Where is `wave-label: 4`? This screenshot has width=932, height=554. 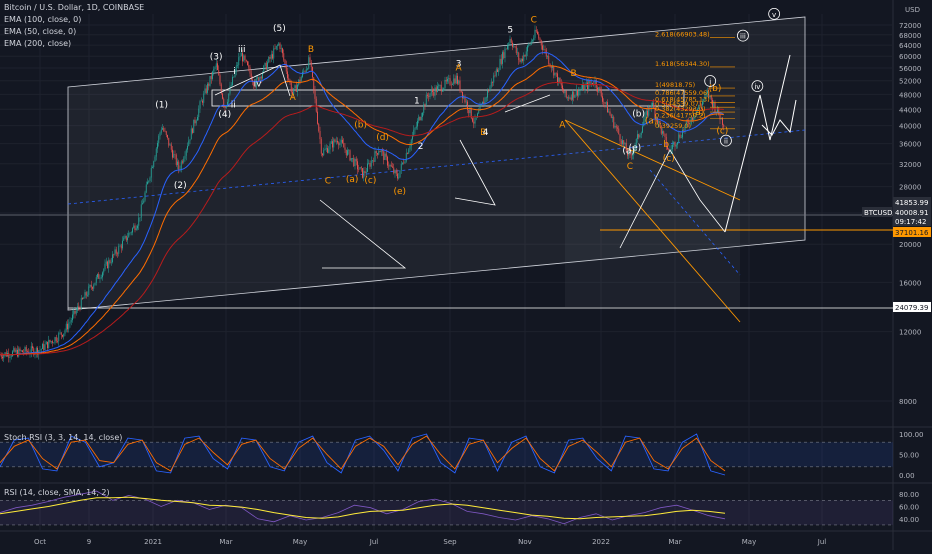 wave-label: 4 is located at coordinates (486, 133).